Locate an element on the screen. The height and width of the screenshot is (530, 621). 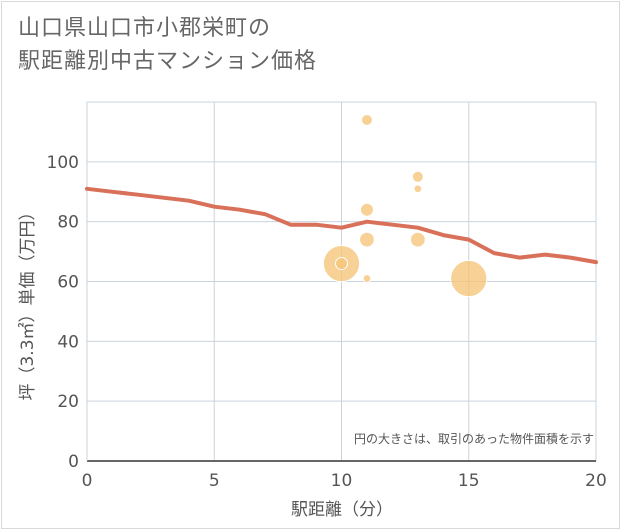
x-tick-label: 10 is located at coordinates (342, 481).